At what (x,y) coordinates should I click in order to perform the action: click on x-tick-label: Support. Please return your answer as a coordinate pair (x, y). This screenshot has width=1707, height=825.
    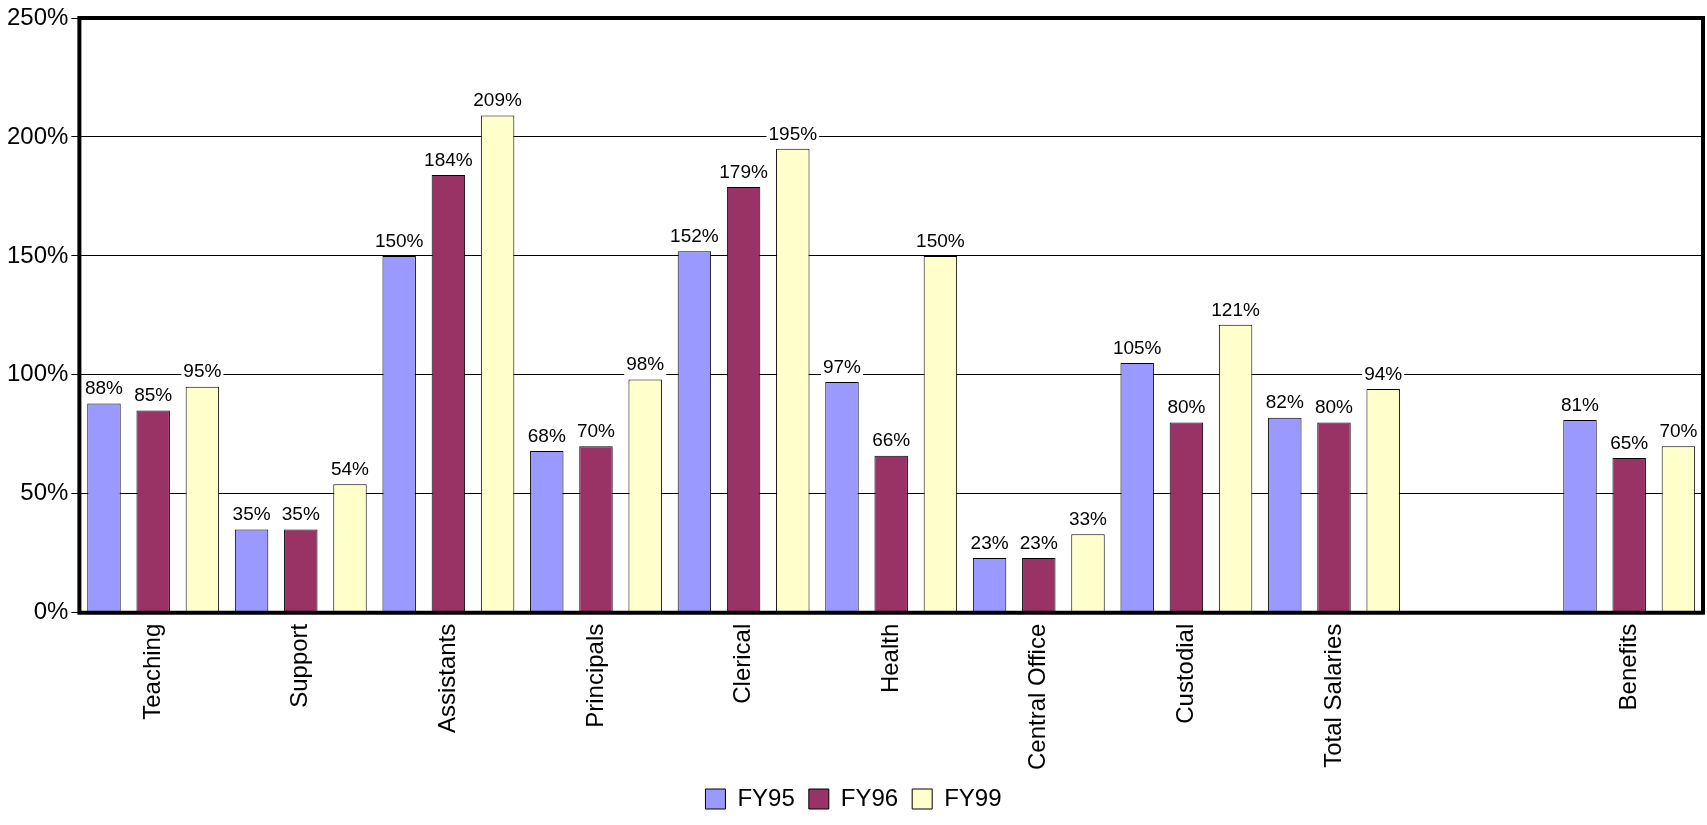
    Looking at the image, I should click on (299, 665).